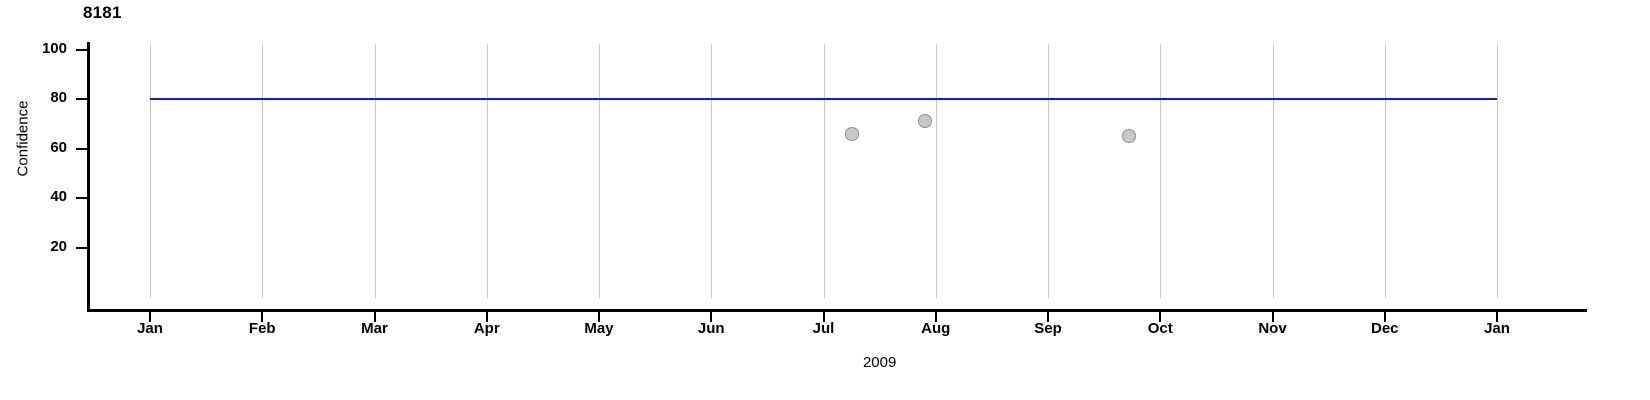  Describe the element at coordinates (58, 98) in the screenshot. I see `y-axis-tick-label: 80` at that location.